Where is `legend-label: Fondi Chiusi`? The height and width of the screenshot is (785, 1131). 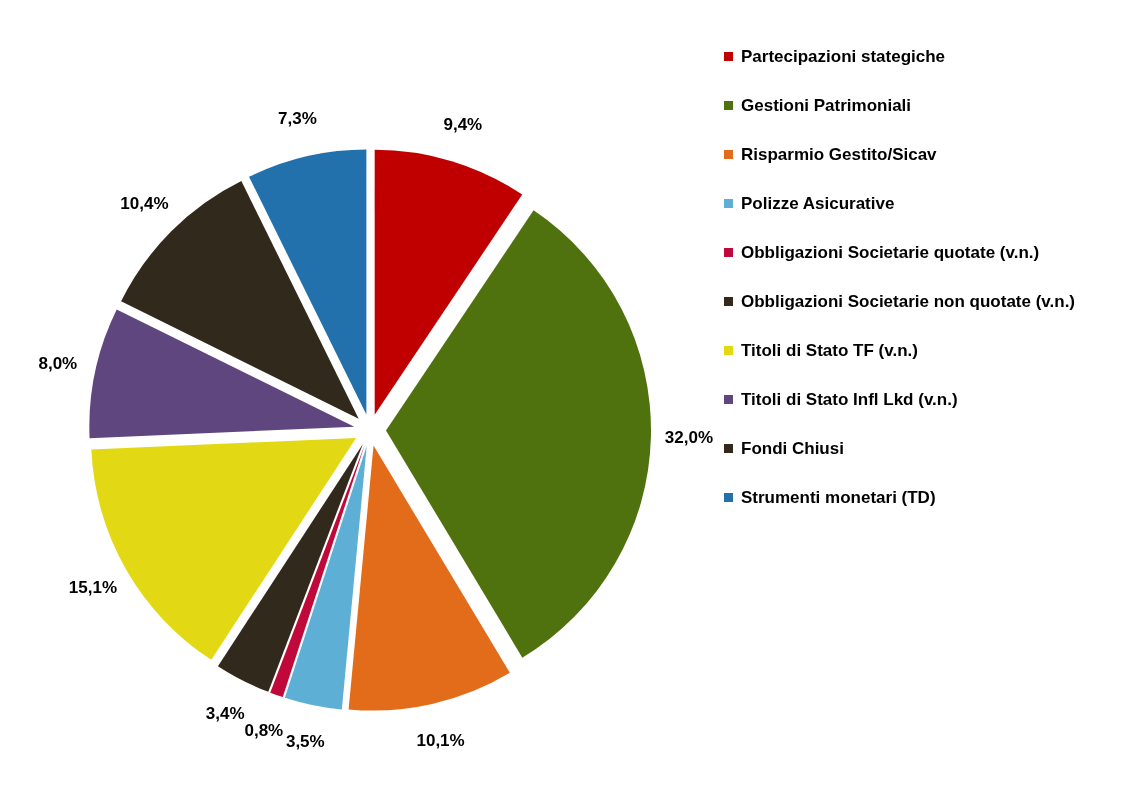
legend-label: Fondi Chiusi is located at coordinates (792, 448).